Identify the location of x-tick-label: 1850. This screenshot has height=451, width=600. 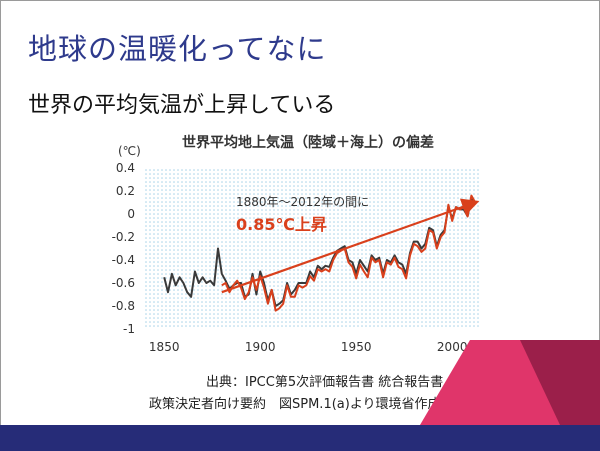
(164, 347).